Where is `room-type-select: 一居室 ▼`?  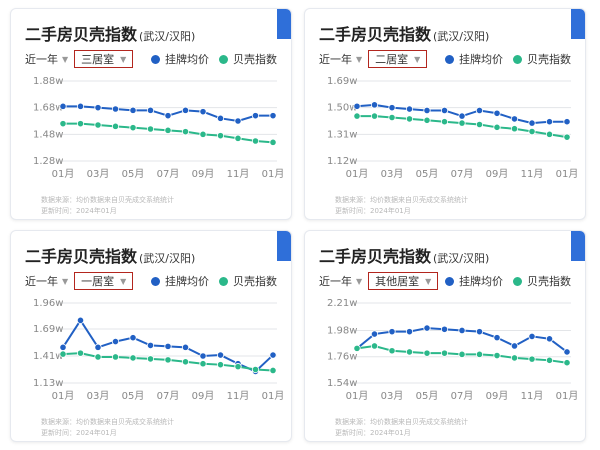 room-type-select: 一居室 ▼ is located at coordinates (104, 281).